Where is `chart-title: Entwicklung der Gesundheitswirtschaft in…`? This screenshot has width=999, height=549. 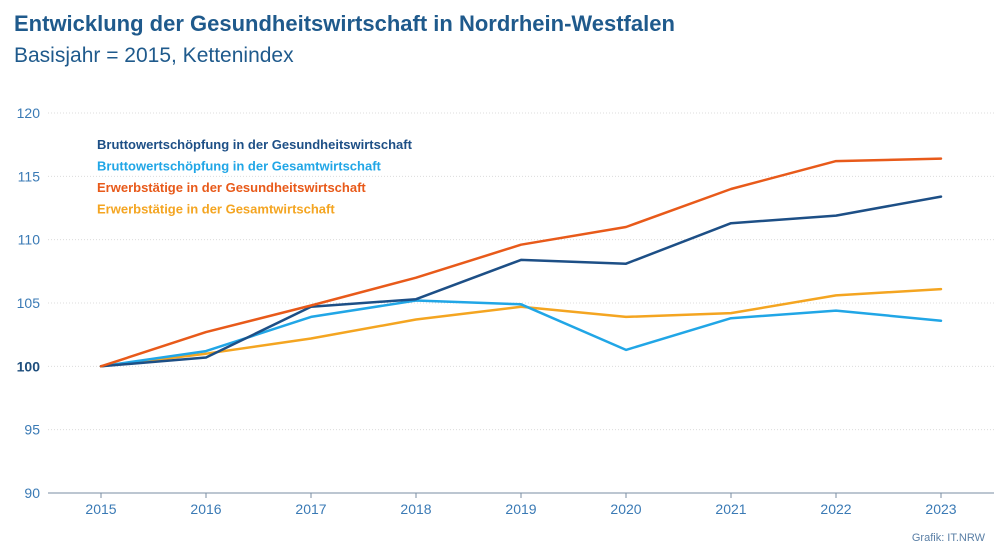 chart-title: Entwicklung der Gesundheitswirtschaft in… is located at coordinates (344, 23).